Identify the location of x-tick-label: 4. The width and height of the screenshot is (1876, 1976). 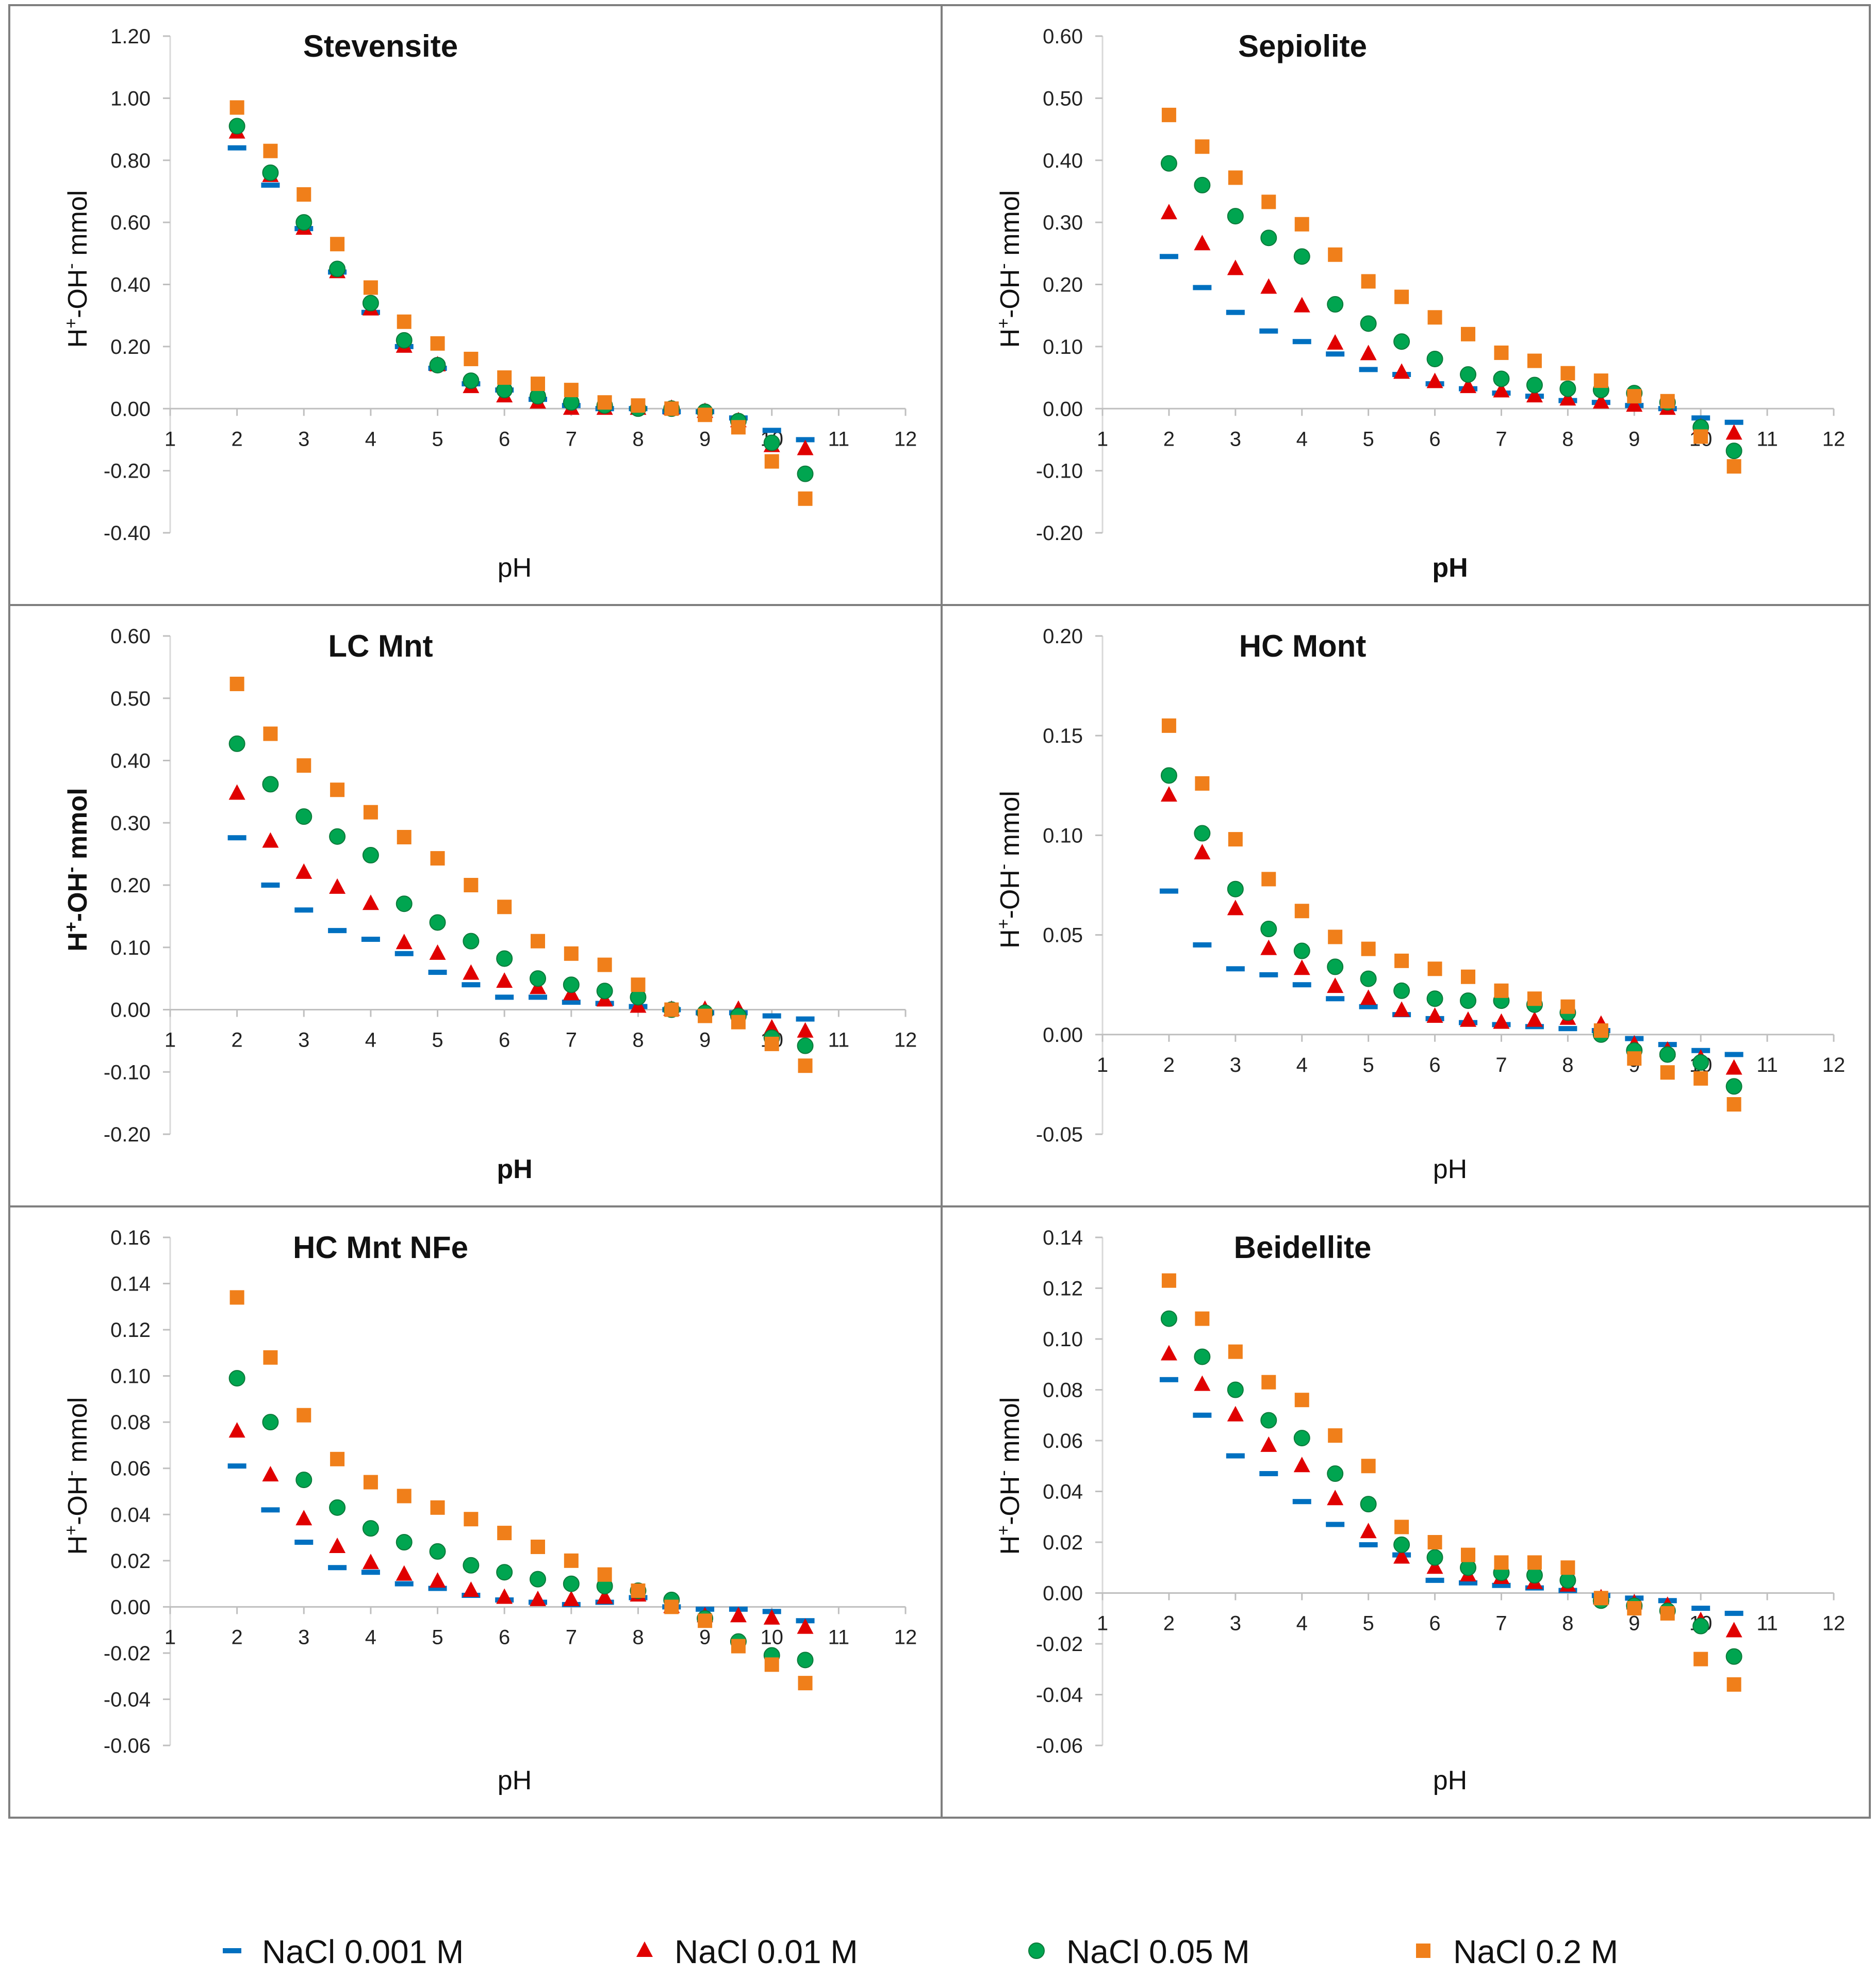
(370, 439).